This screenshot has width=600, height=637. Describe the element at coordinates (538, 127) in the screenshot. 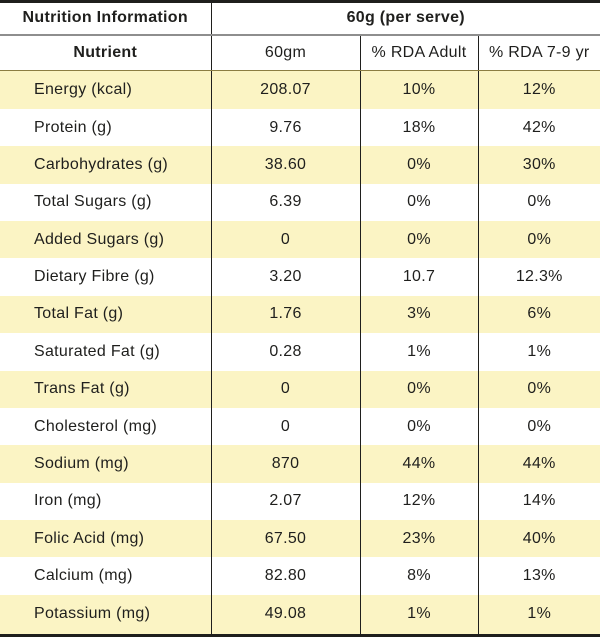

I see `rda-7-9yr-cell: 42%` at that location.